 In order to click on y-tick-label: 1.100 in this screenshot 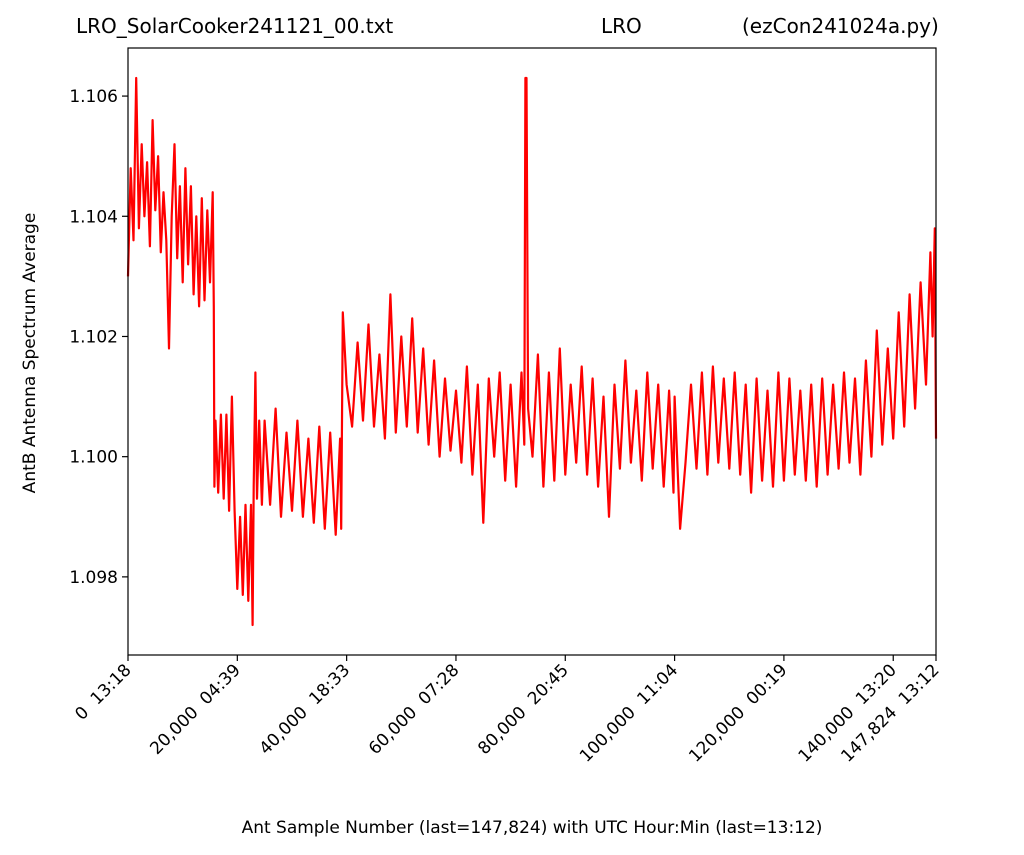, I will do `click(93, 458)`.